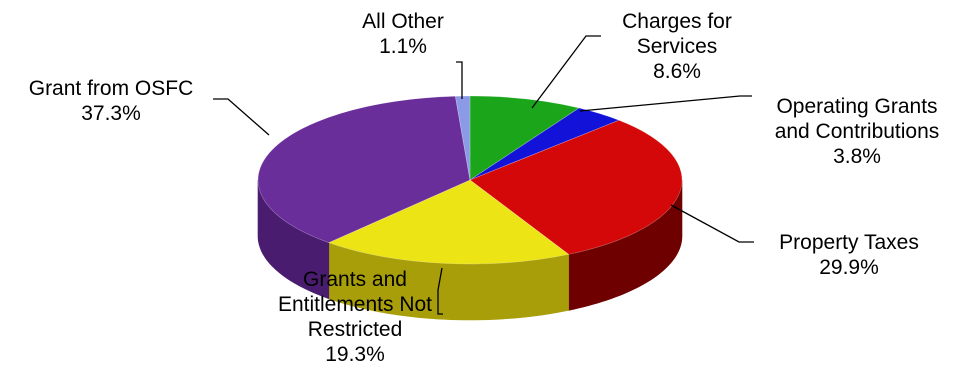 The width and height of the screenshot is (960, 381). Describe the element at coordinates (241, 117) in the screenshot. I see `leader-line-grant-from-osfc` at that location.